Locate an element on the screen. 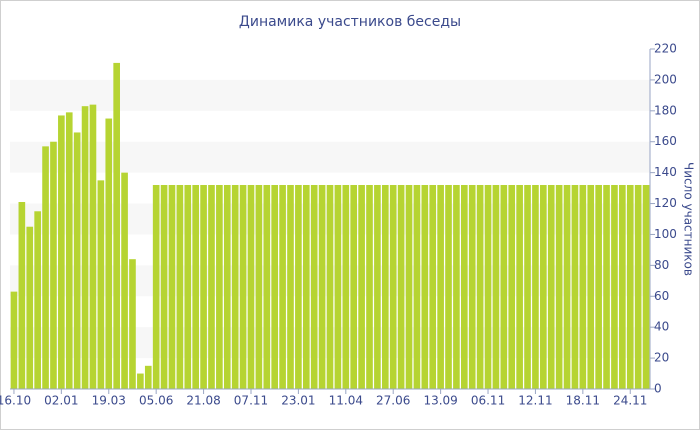  y-tick-label: 60 is located at coordinates (661, 296).